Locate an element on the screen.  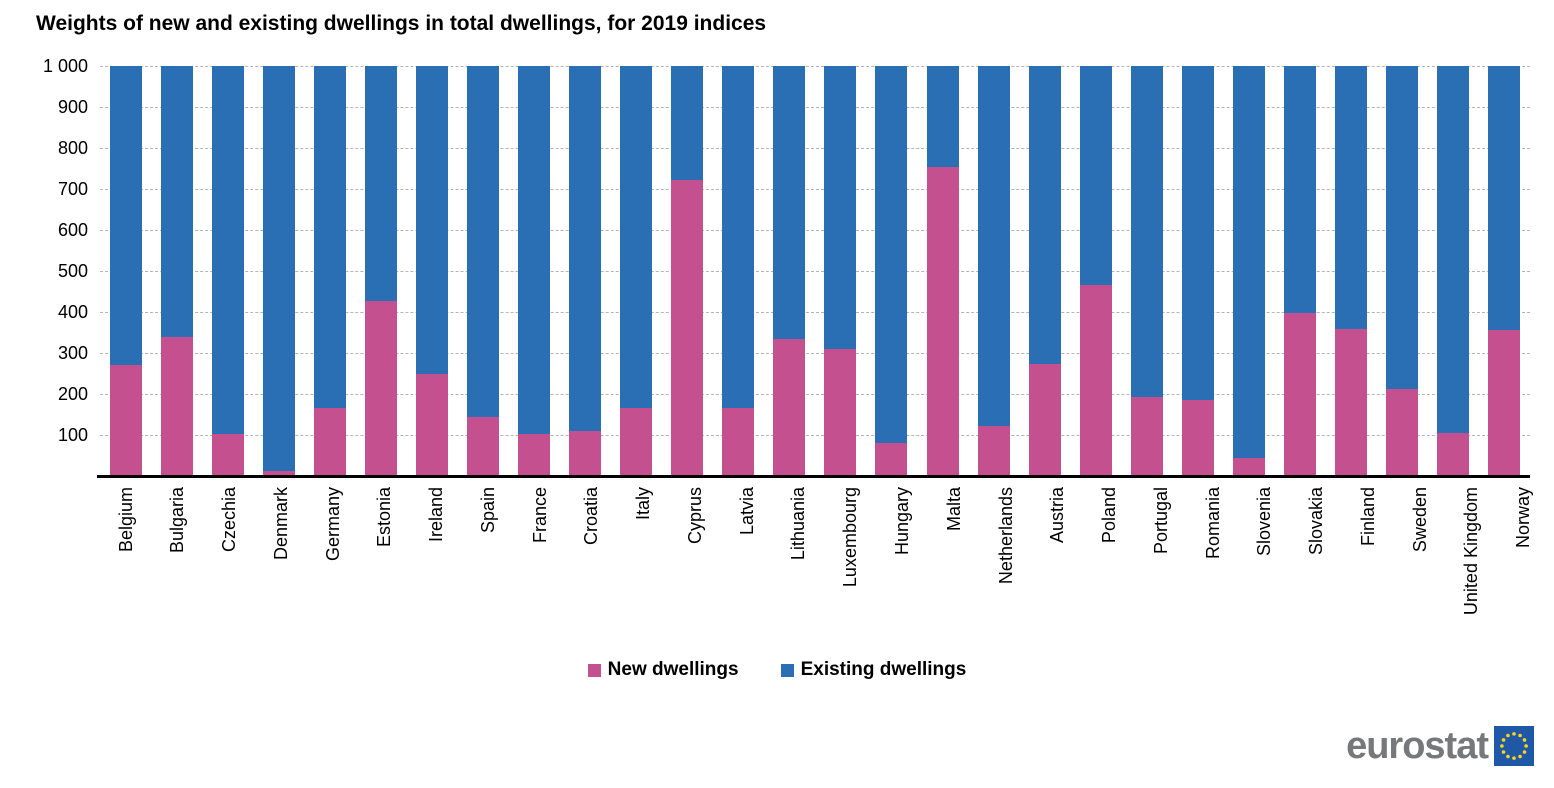
x-label-cell: Estonia is located at coordinates (385, 569).